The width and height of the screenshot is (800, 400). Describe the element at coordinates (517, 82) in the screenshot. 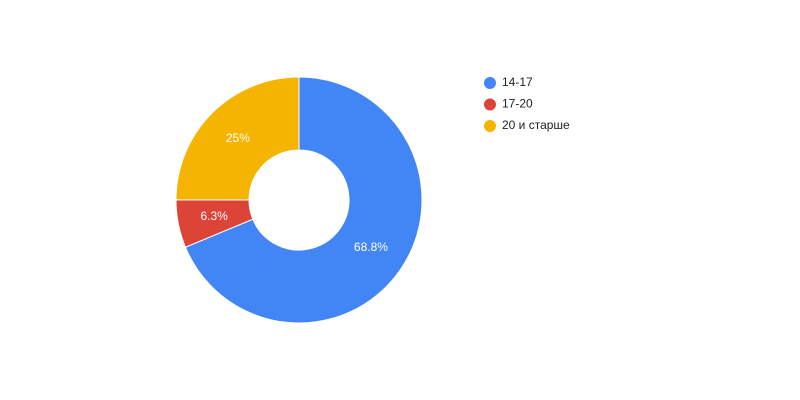

I see `legend-label: 14-17` at that location.